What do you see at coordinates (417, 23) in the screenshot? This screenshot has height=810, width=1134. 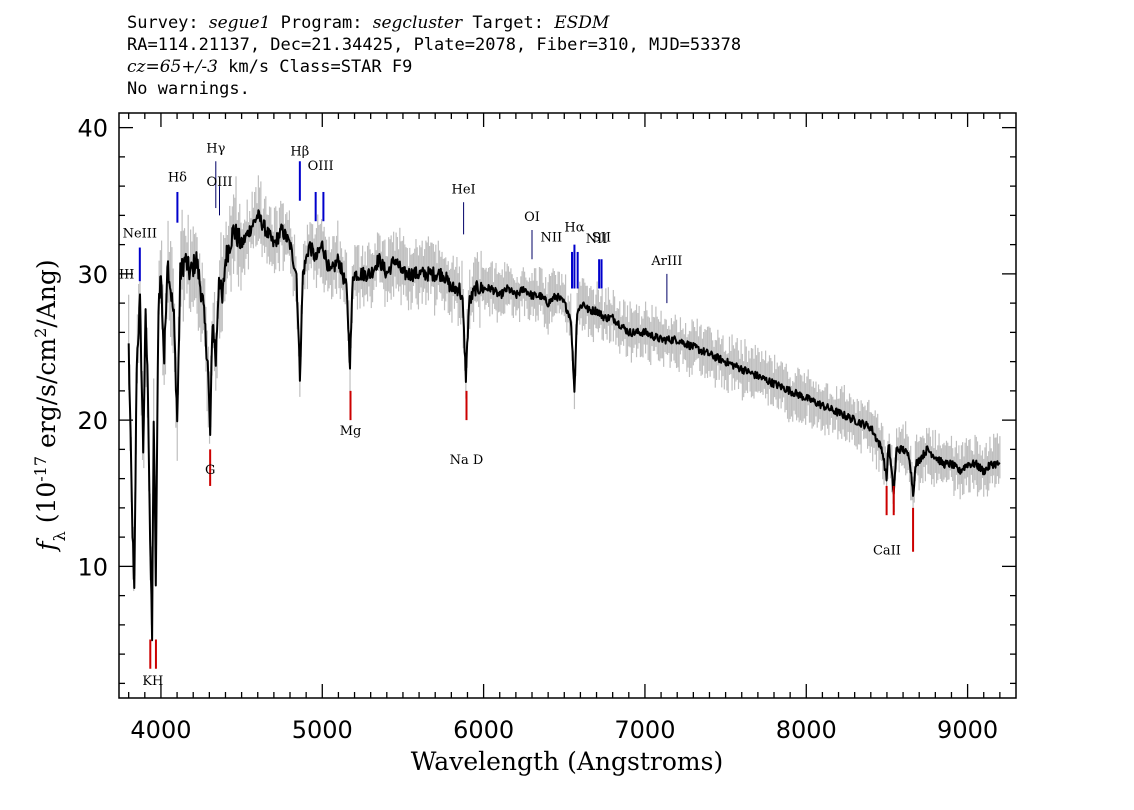 I see `program-value: segcluster` at bounding box center [417, 23].